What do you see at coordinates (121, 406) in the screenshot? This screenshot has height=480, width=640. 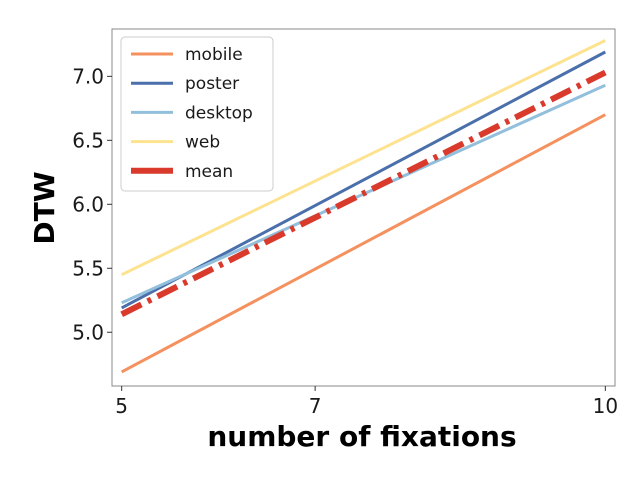 I see `x-tick-label-5: 5` at bounding box center [121, 406].